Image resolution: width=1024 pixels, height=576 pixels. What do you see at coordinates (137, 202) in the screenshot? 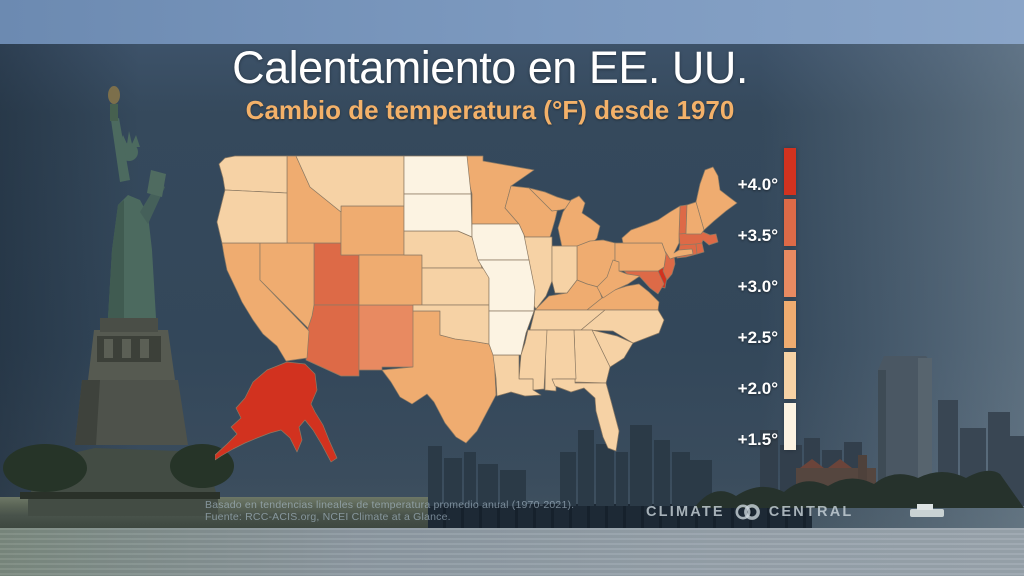
I see `statue-of-liberty` at bounding box center [137, 202].